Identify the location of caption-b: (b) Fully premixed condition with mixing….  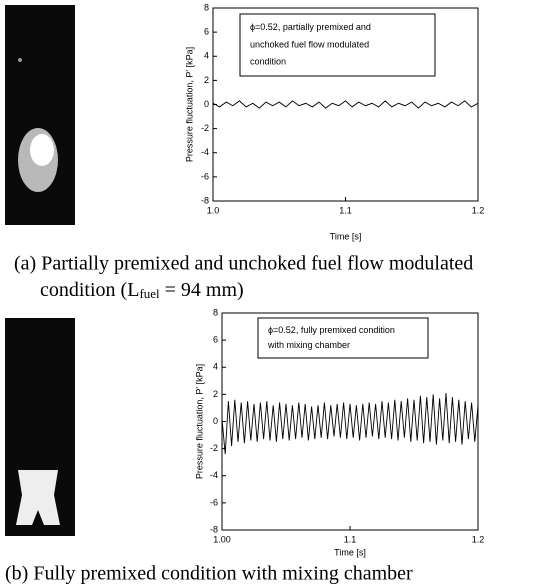
(209, 574).